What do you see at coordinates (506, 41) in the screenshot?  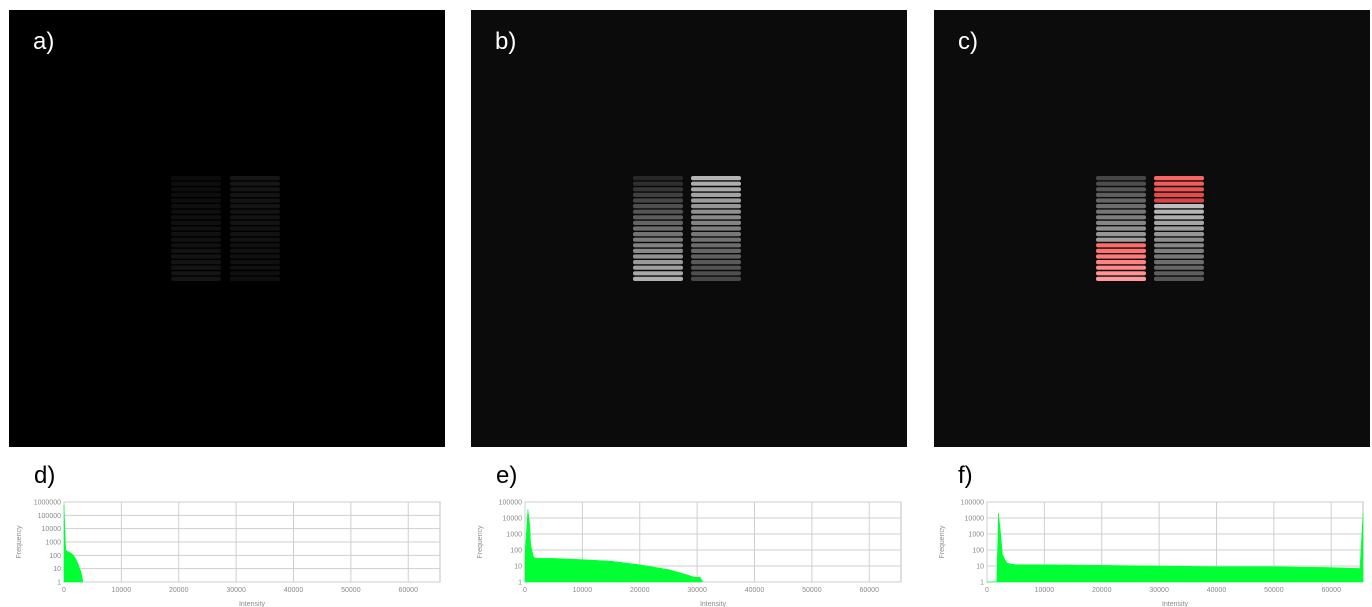 I see `panel-label-b: b)` at bounding box center [506, 41].